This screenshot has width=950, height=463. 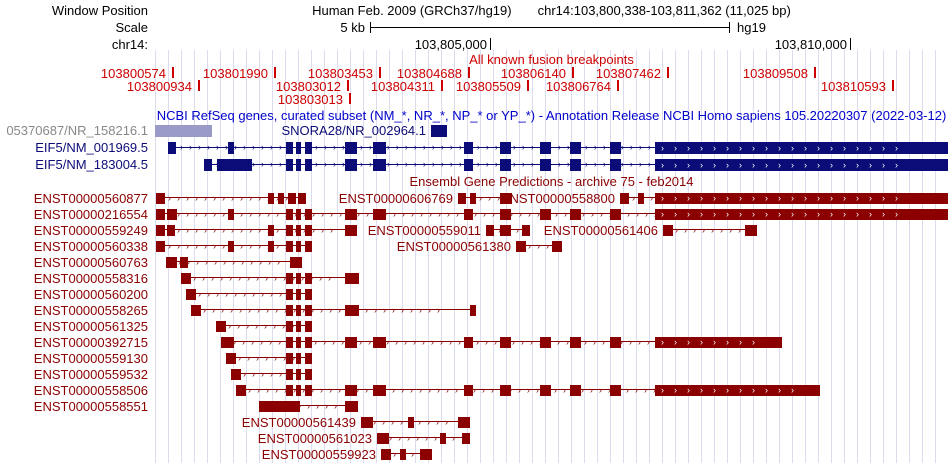 I want to click on ensembl-item-label: ENST00000559532, so click(x=90, y=374).